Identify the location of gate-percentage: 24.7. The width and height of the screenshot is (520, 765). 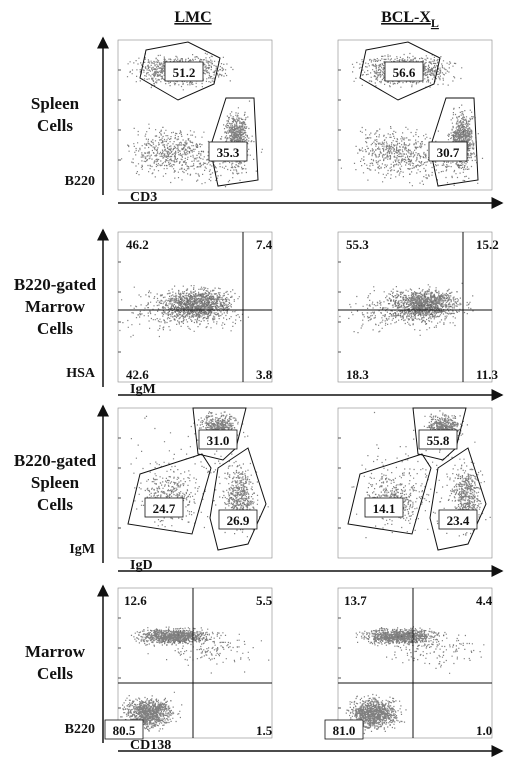
(164, 508).